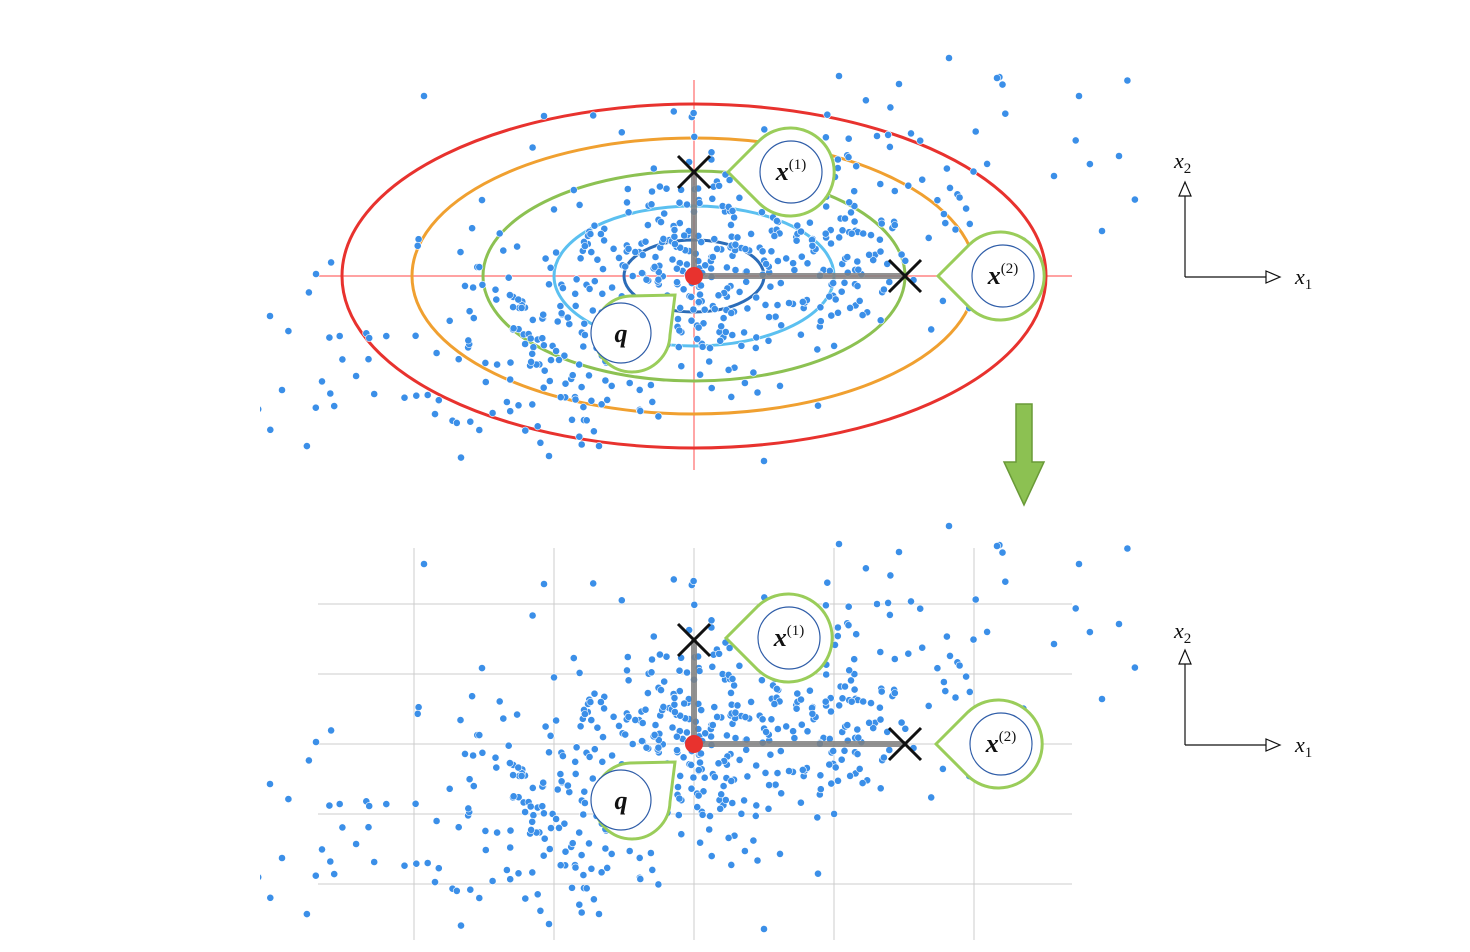 This screenshot has height=952, width=1470. Describe the element at coordinates (778, 638) in the screenshot. I see `callout-x1-bottom: x(1)` at that location.